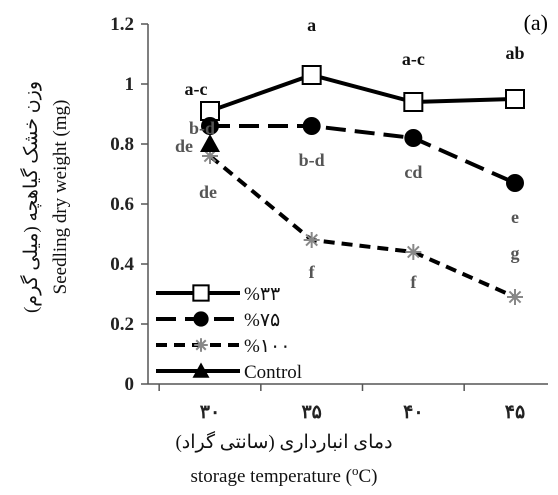 The image size is (558, 495). Describe the element at coordinates (262, 294) in the screenshot. I see `legend-label: %۳۳` at that location.